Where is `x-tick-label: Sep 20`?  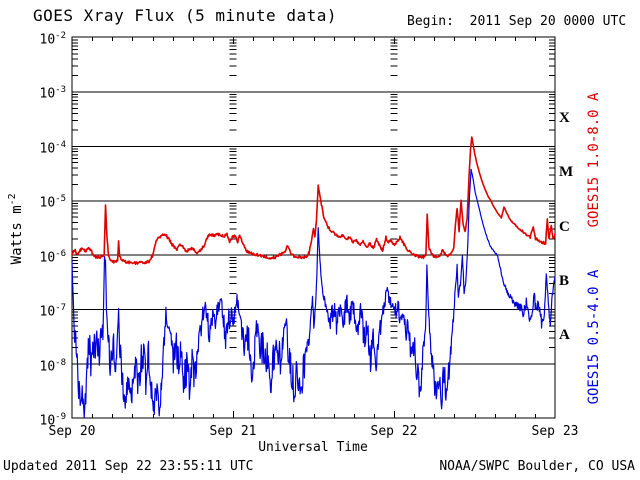
x-tick-label: Sep 20 is located at coordinates (72, 431).